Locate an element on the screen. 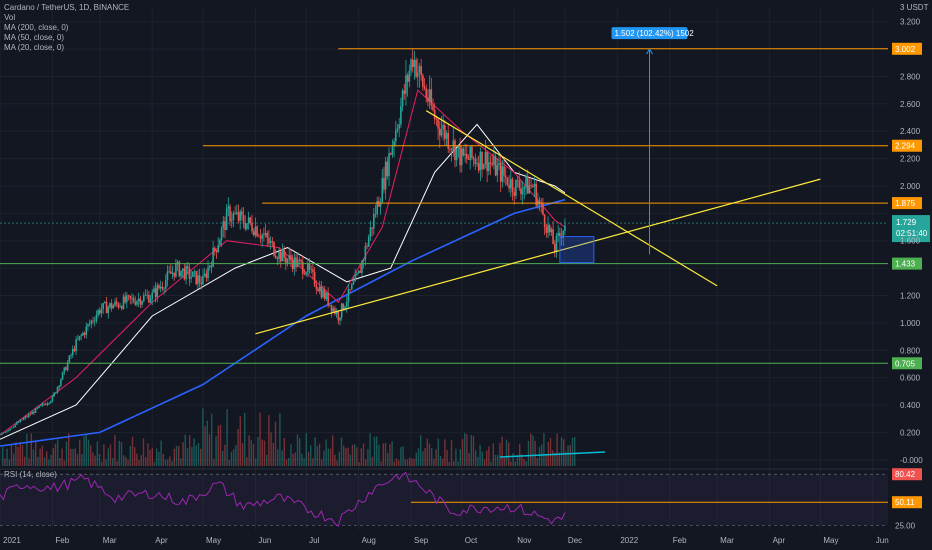 The image size is (932, 550). level-tag-label: 0.705 is located at coordinates (905, 363).